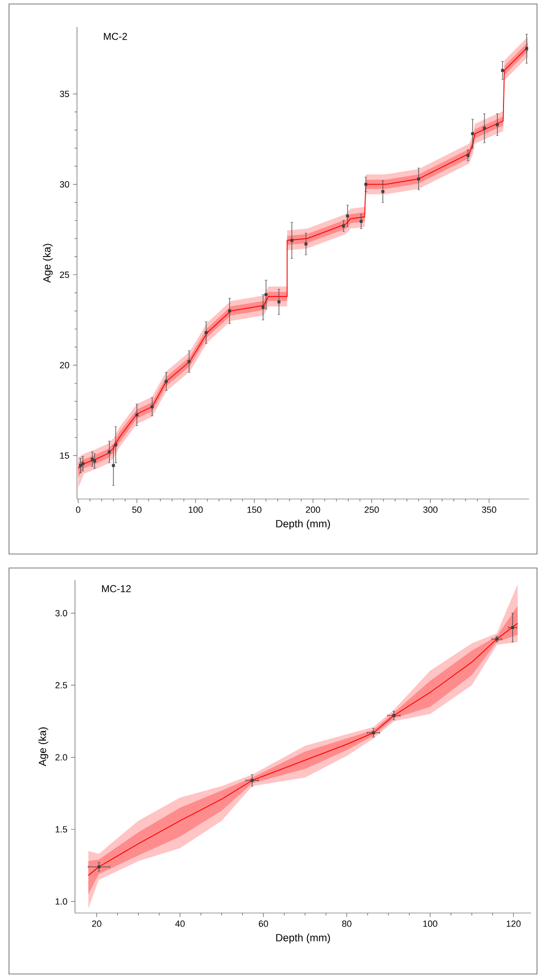 This screenshot has height=978, width=541. I want to click on x-tick-label: 150, so click(254, 509).